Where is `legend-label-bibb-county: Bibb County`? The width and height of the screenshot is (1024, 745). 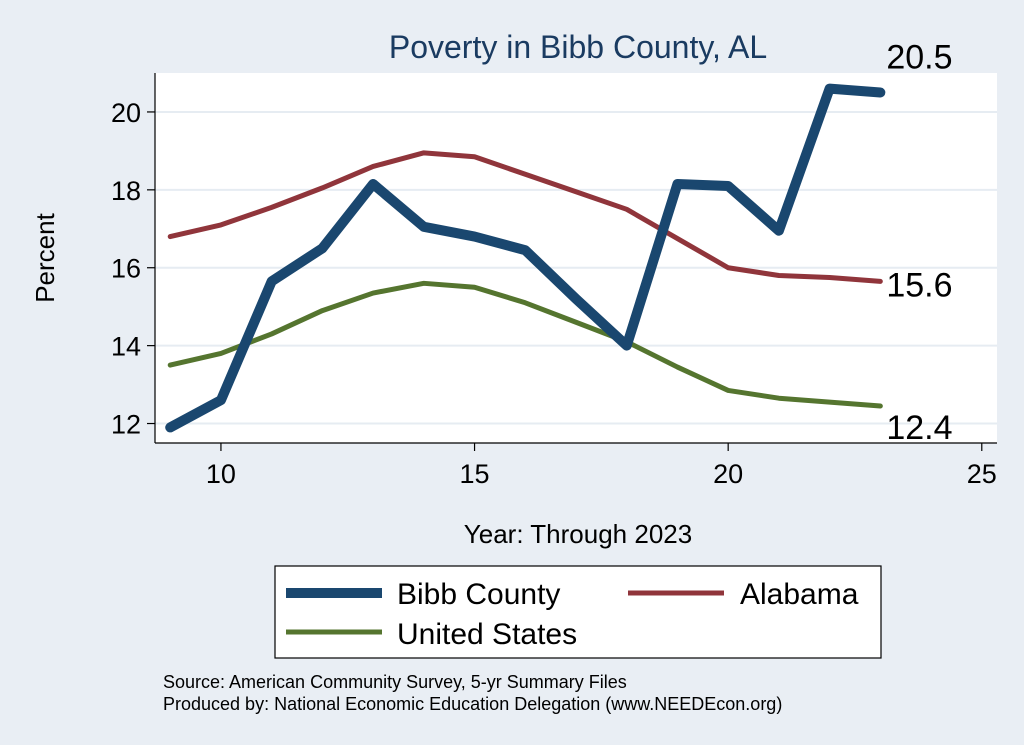 legend-label-bibb-county: Bibb County is located at coordinates (478, 594).